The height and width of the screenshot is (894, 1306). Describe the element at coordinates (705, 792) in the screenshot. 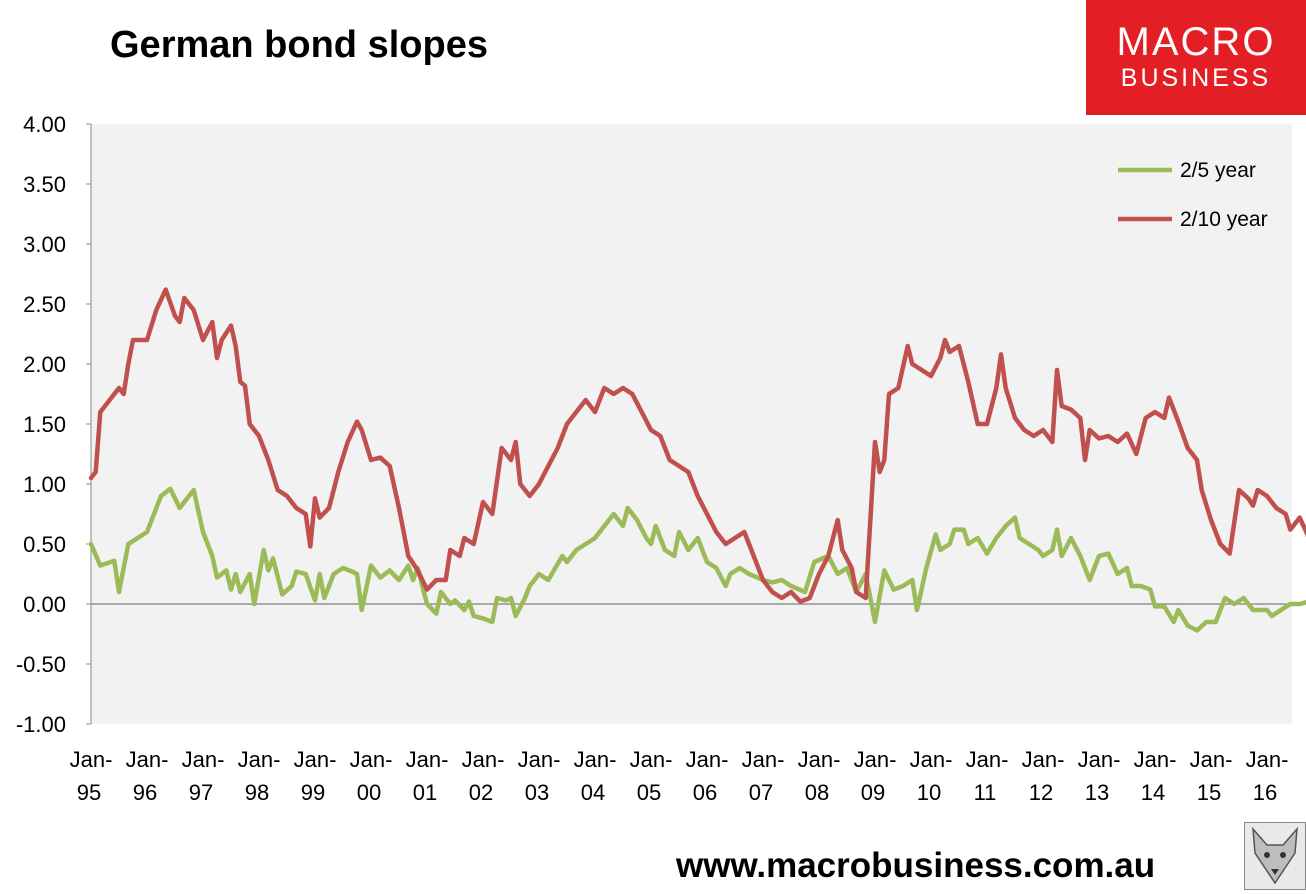

I see `x-tick-label: 06` at that location.